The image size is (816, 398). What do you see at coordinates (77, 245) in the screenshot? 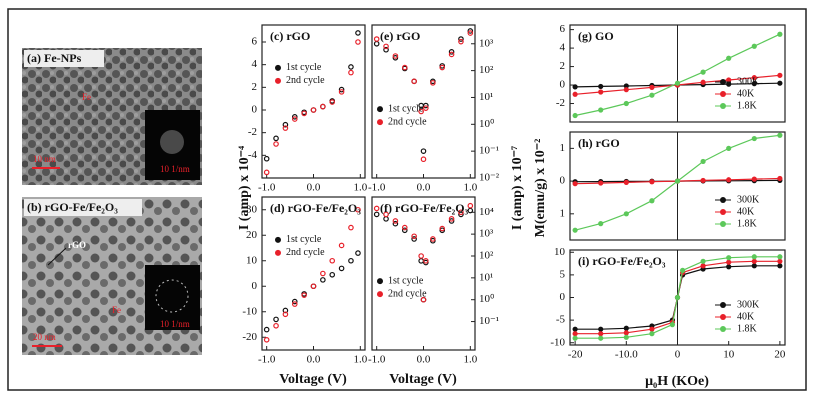
I see `annotation: rGO` at bounding box center [77, 245].